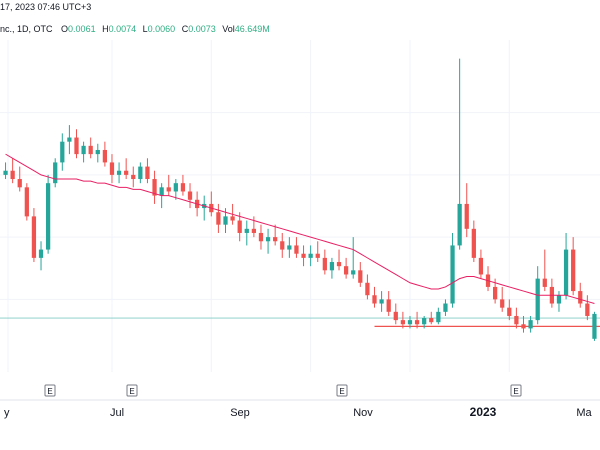  I want to click on time-axis: y Jul Sep Nov 2023 Ma, so click(300, 409).